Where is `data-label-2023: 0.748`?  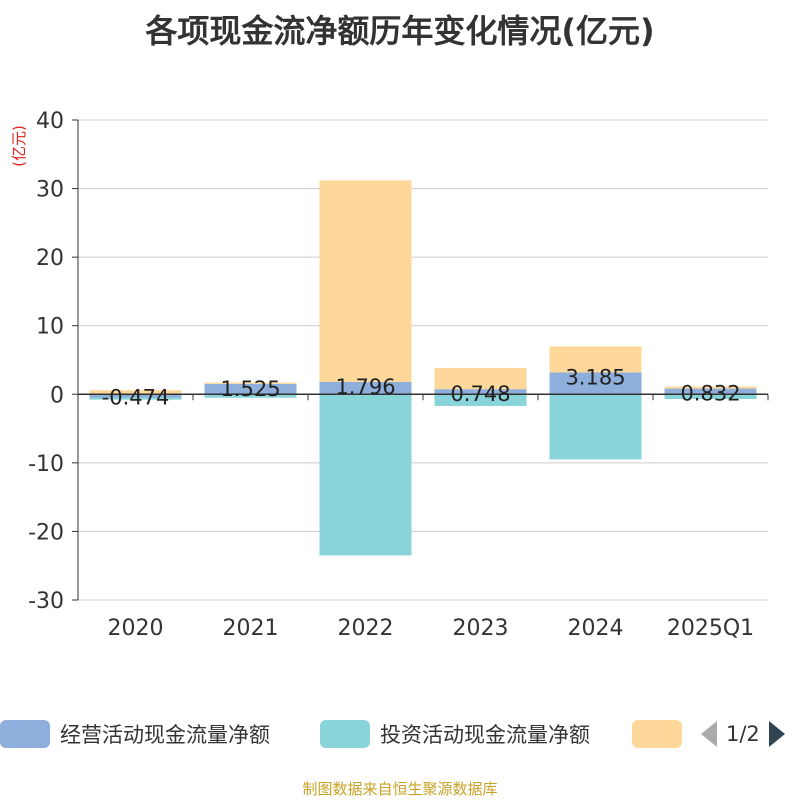
data-label-2023: 0.748 is located at coordinates (480, 394).